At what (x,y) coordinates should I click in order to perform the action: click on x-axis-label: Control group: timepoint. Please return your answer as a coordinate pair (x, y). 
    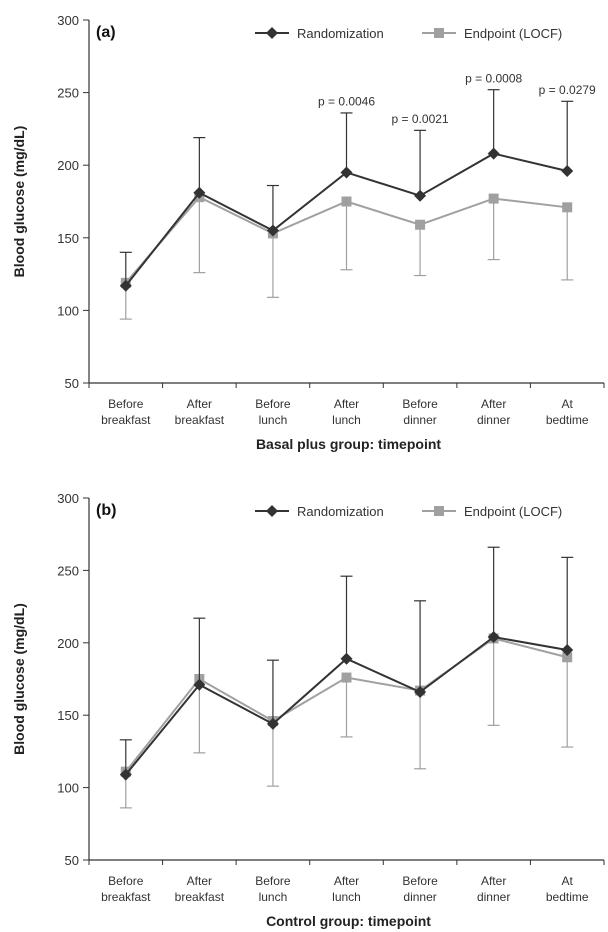
    Looking at the image, I should click on (348, 921).